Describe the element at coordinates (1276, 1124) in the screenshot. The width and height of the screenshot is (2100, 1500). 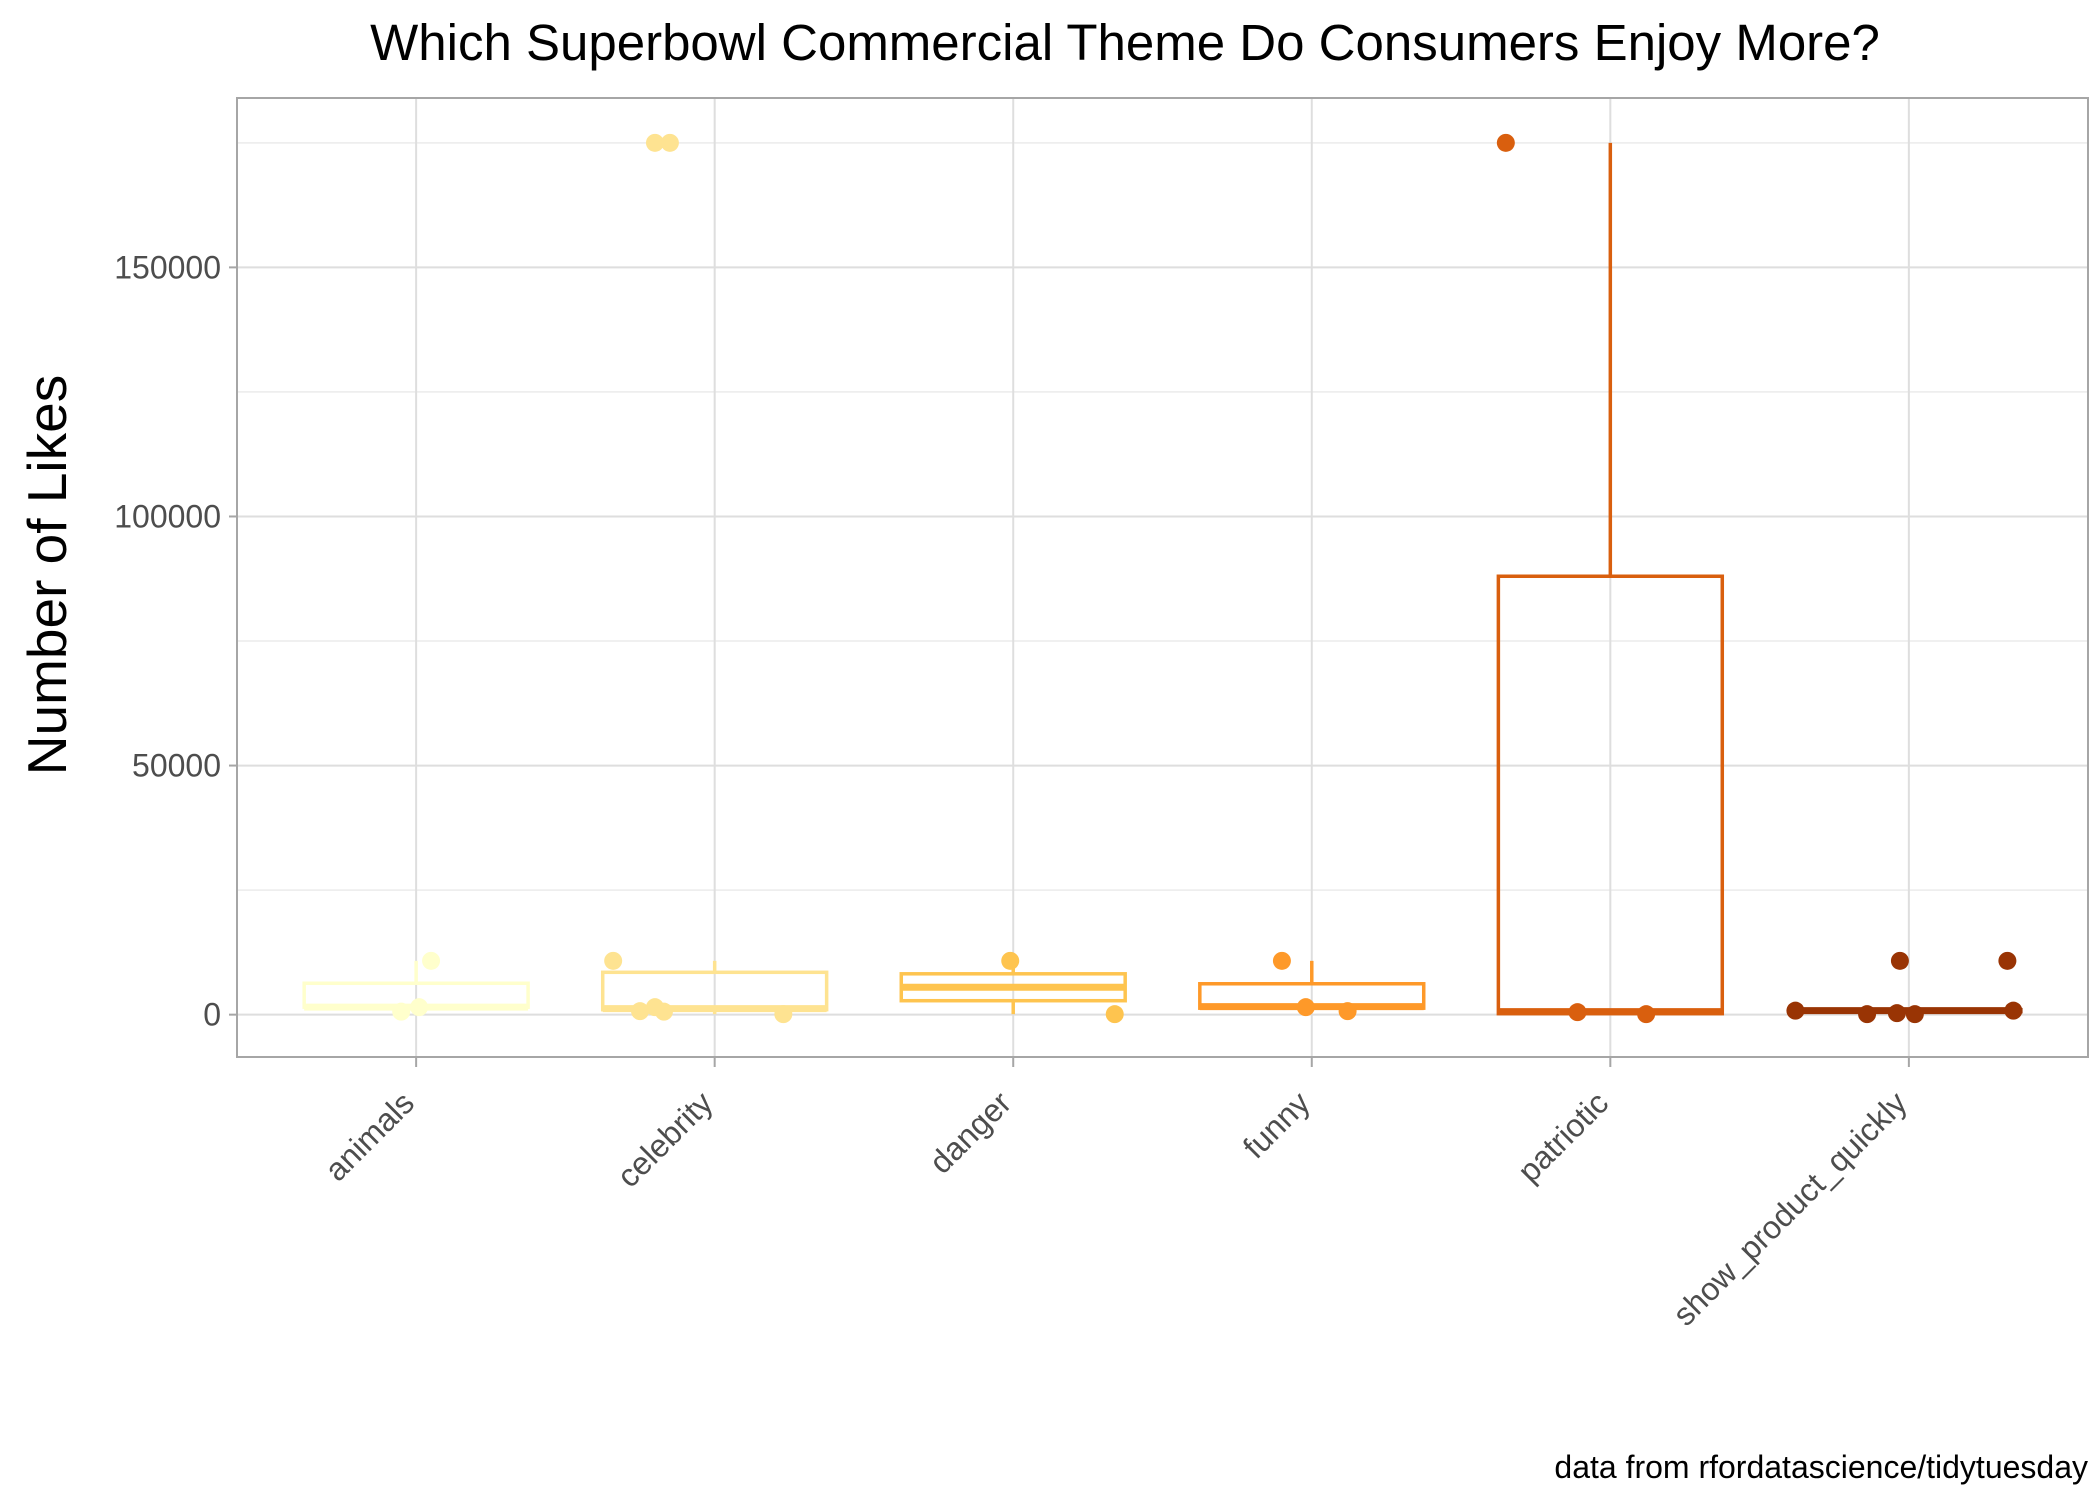
I see `x-tick-label: funny` at that location.